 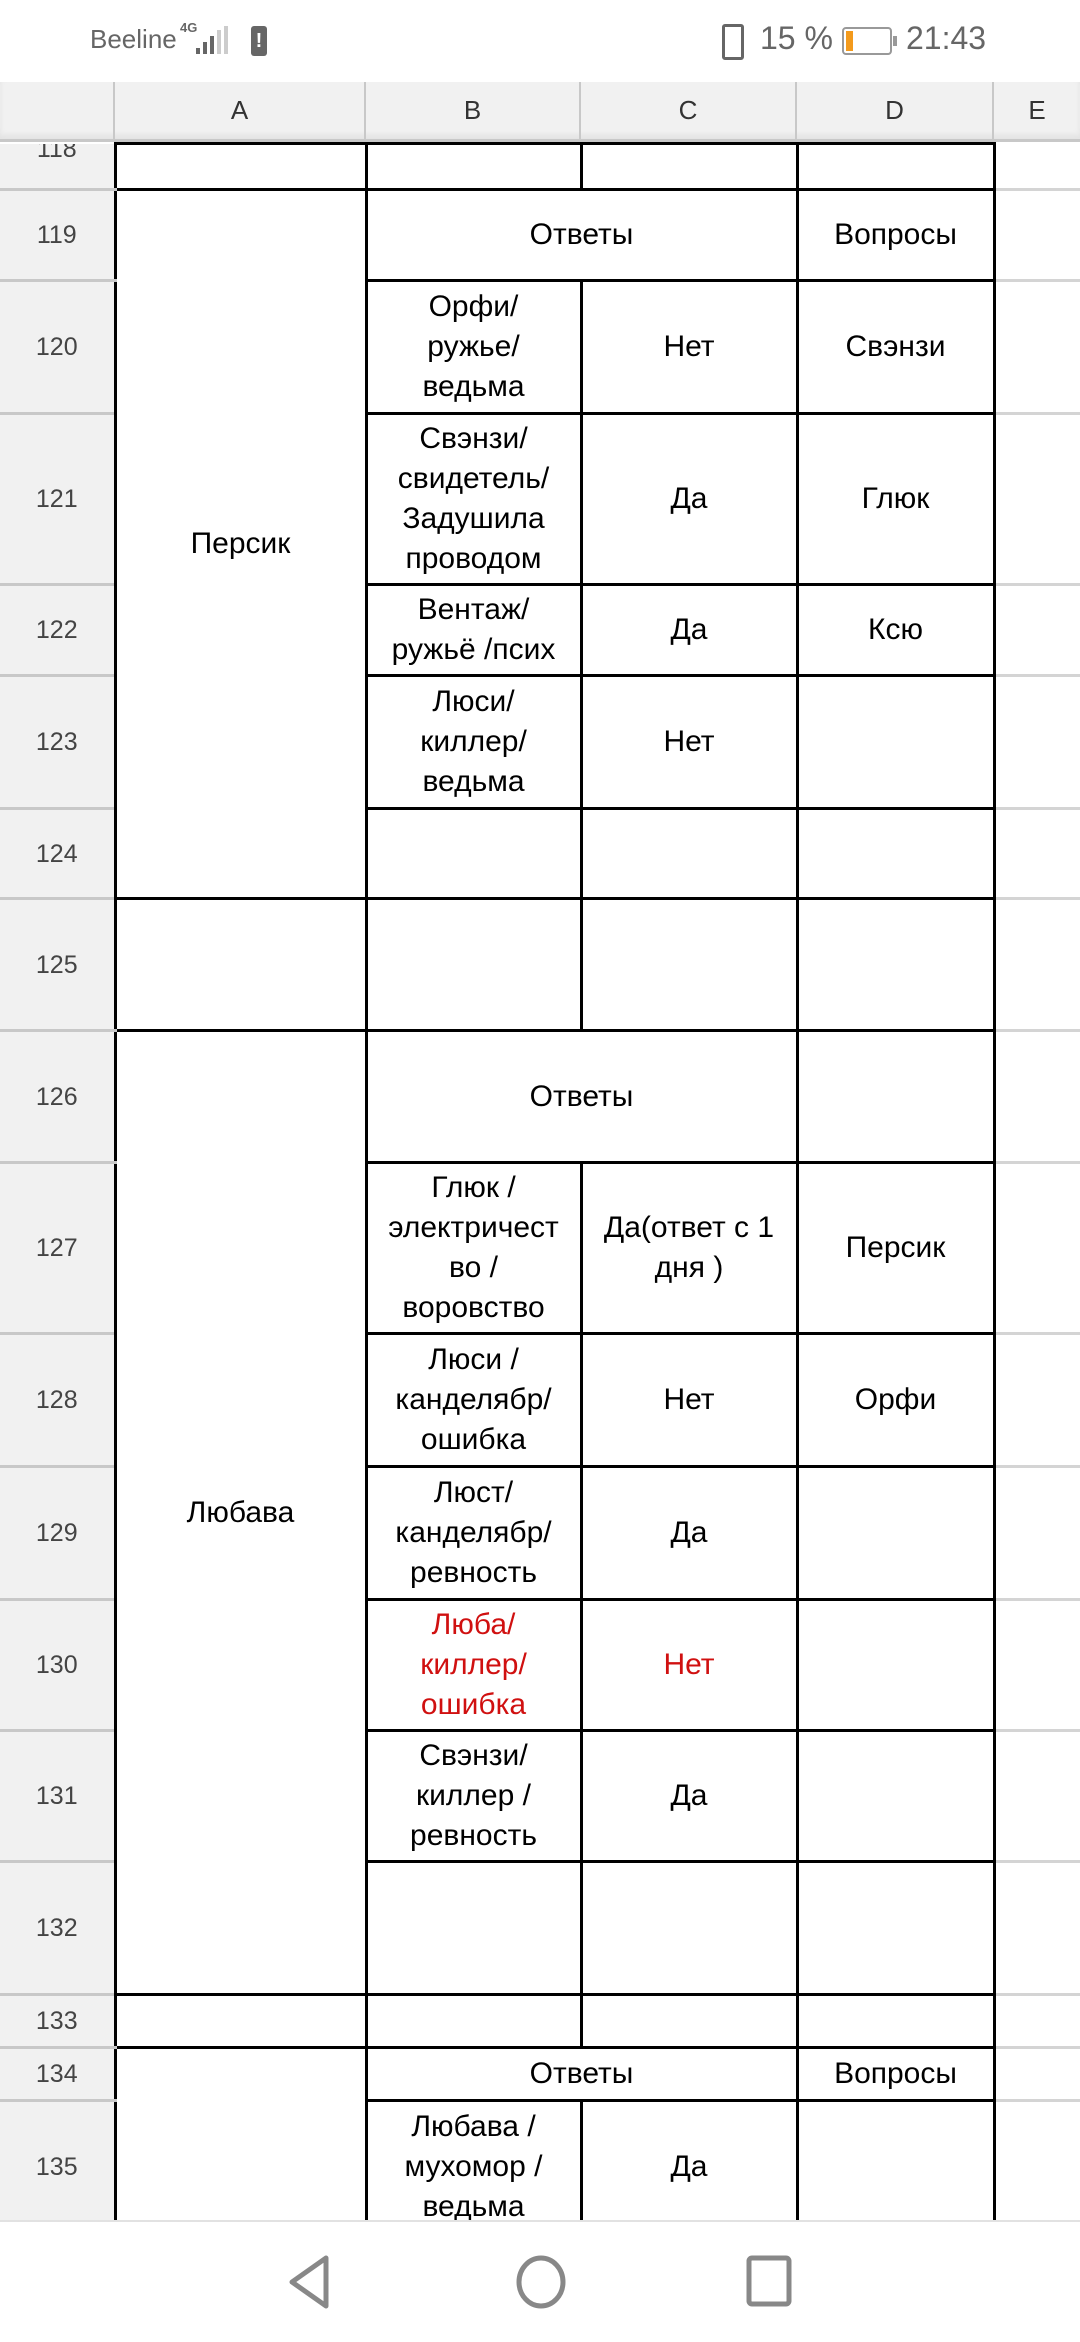 What do you see at coordinates (473, 1248) in the screenshot?
I see `cell: Глюк / электричест во / воровство` at bounding box center [473, 1248].